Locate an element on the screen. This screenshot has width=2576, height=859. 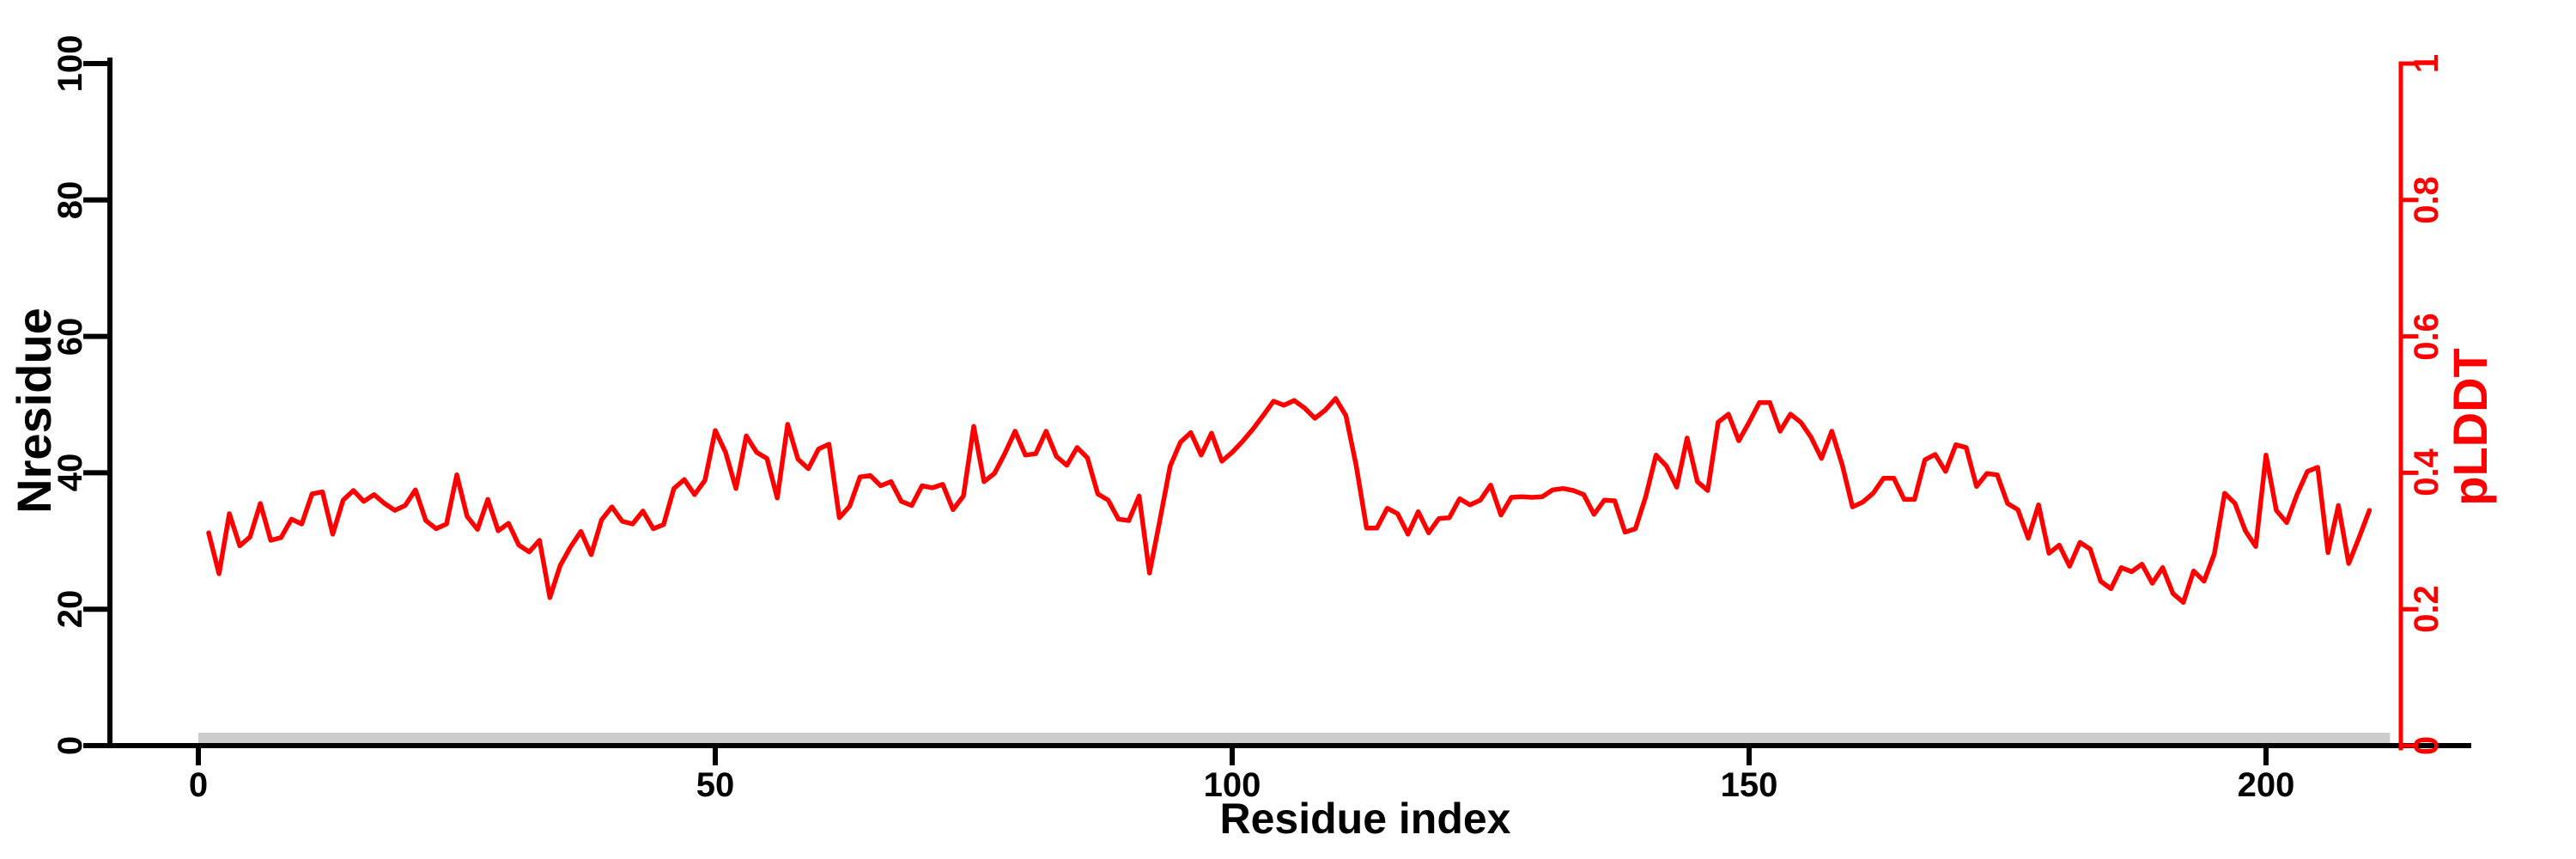
x-axis-tick-label: 100 is located at coordinates (1232, 785).